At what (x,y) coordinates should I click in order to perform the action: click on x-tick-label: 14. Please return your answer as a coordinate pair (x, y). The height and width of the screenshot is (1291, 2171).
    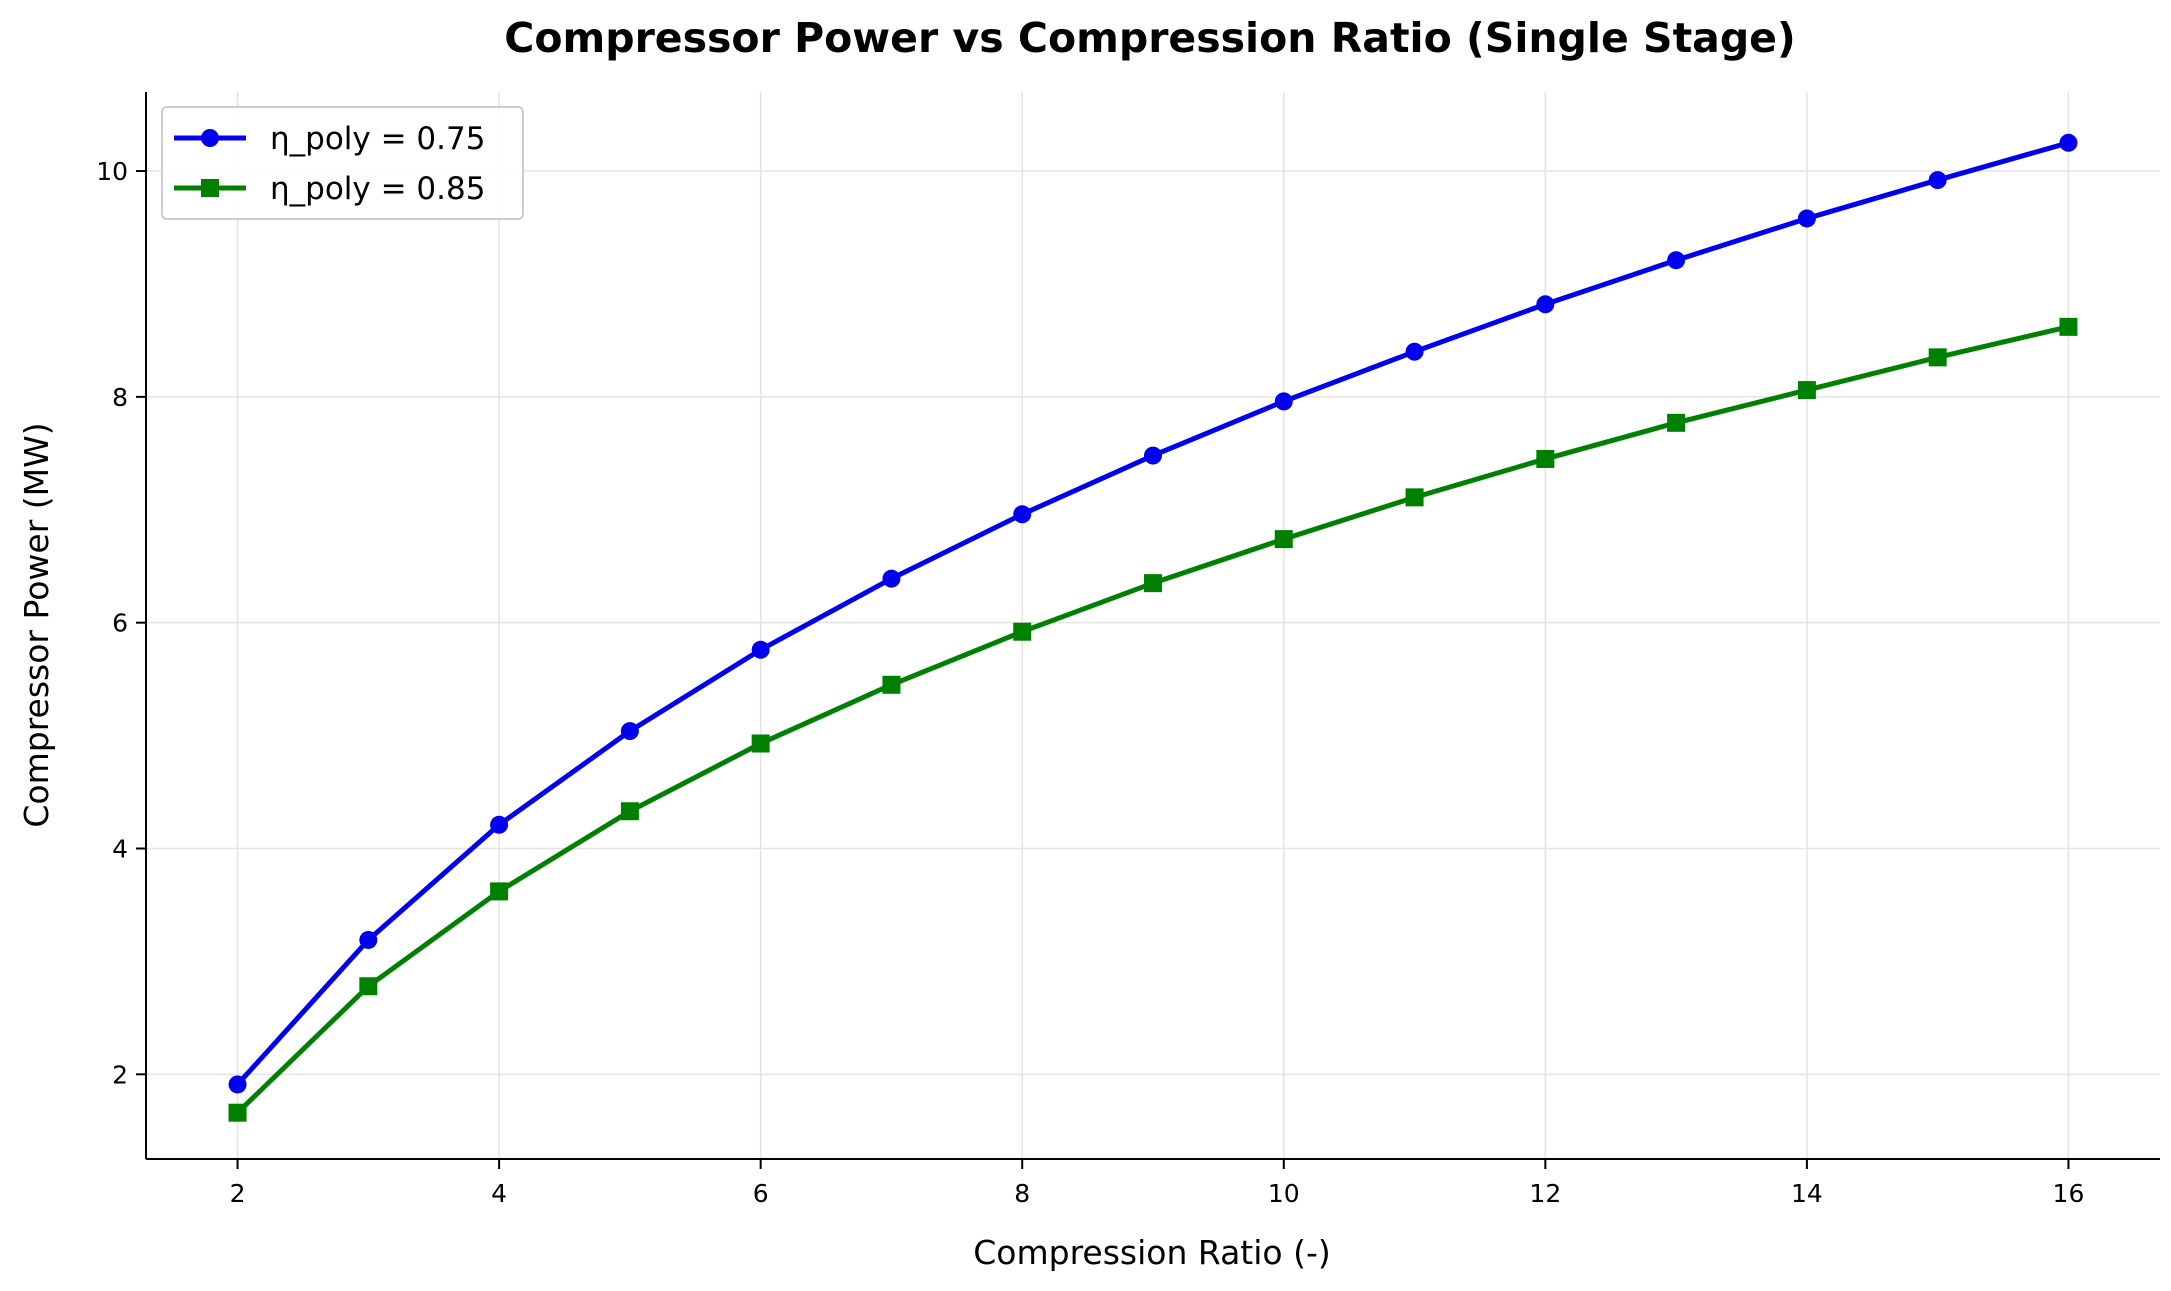
    Looking at the image, I should click on (1807, 1193).